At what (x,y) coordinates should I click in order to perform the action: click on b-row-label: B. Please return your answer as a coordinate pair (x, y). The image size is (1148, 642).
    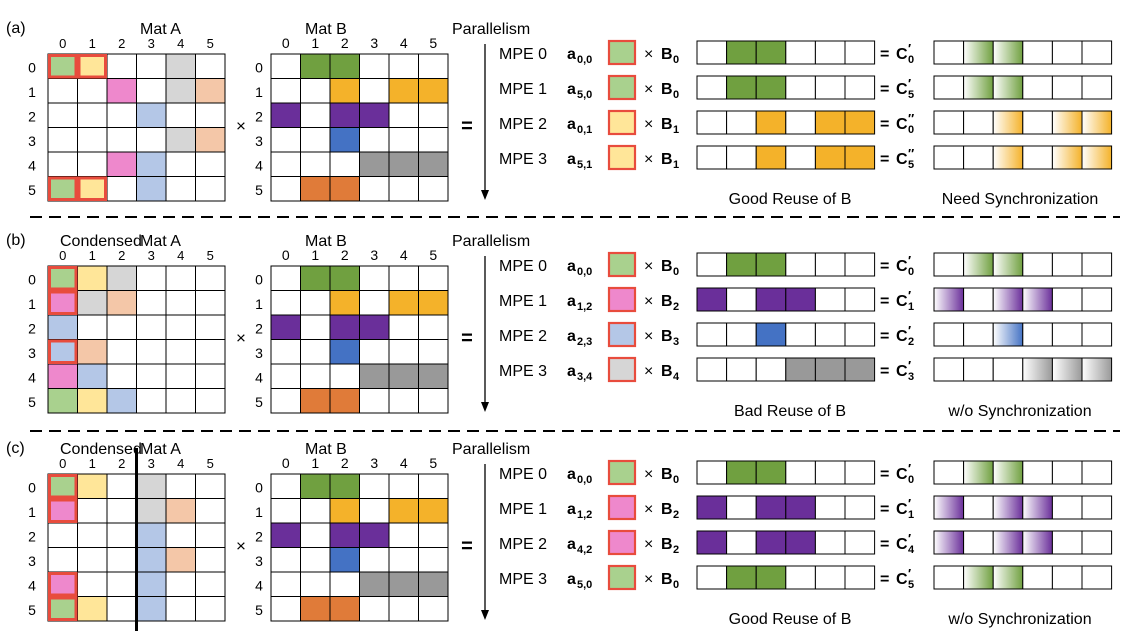
    Looking at the image, I should click on (667, 124).